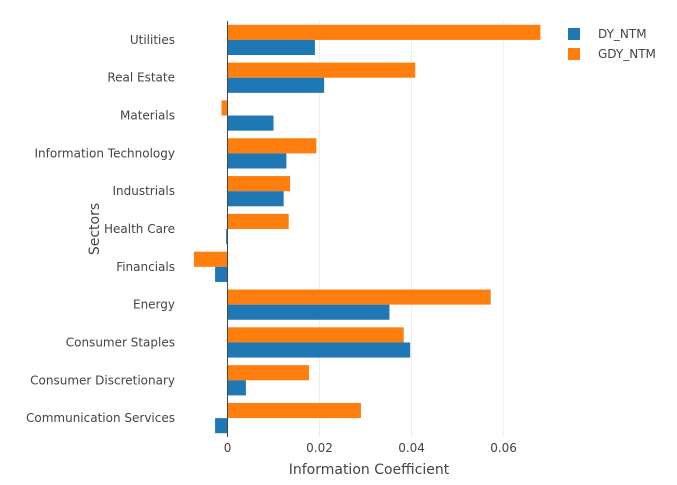  I want to click on y-category-label: Consumer Discretionary, so click(102, 380).